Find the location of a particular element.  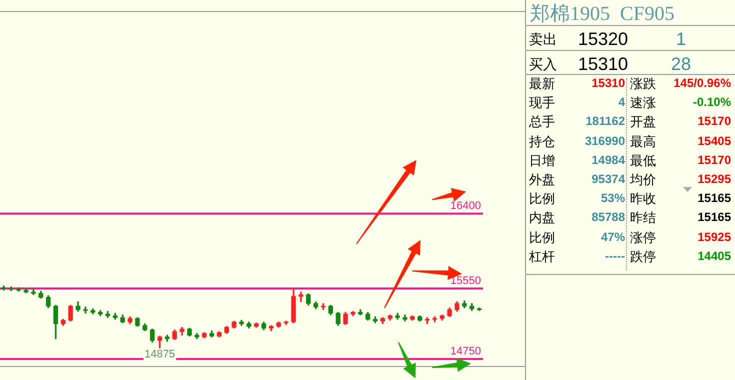

text: 外盘 is located at coordinates (542, 180).